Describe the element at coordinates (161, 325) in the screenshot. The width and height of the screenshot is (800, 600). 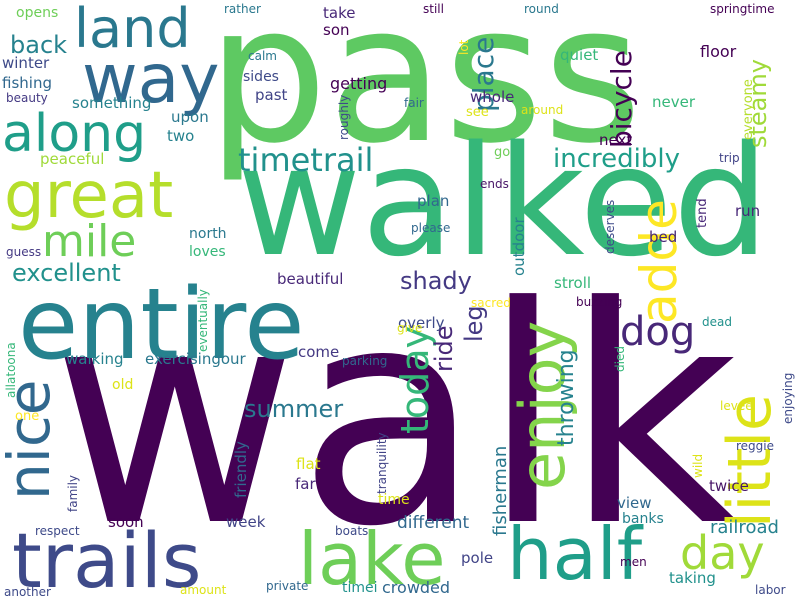
I see `word-entire: entire` at that location.